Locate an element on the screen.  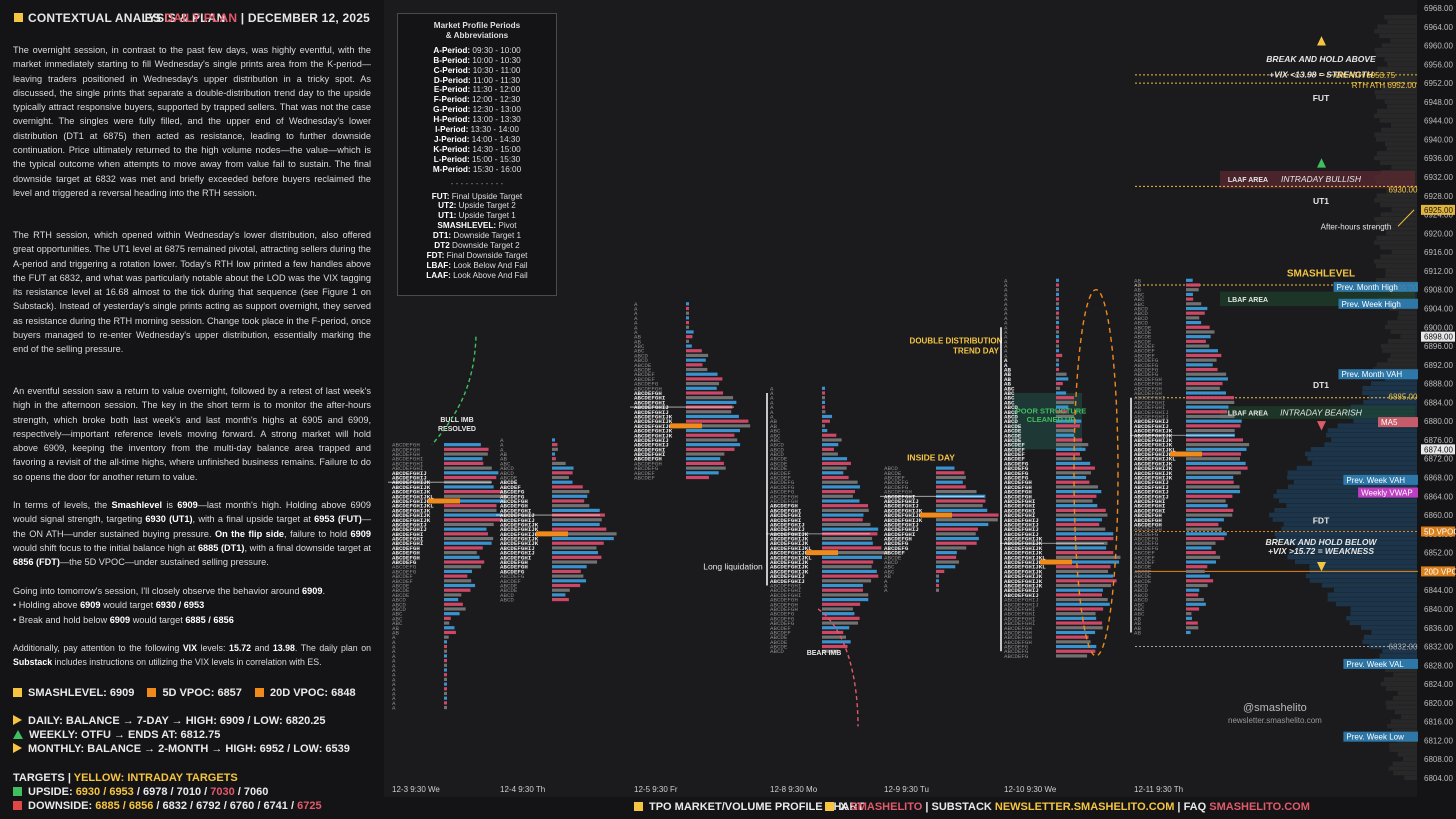
brand-newsletter: newsletter.smashelito.com is located at coordinates (1275, 720).